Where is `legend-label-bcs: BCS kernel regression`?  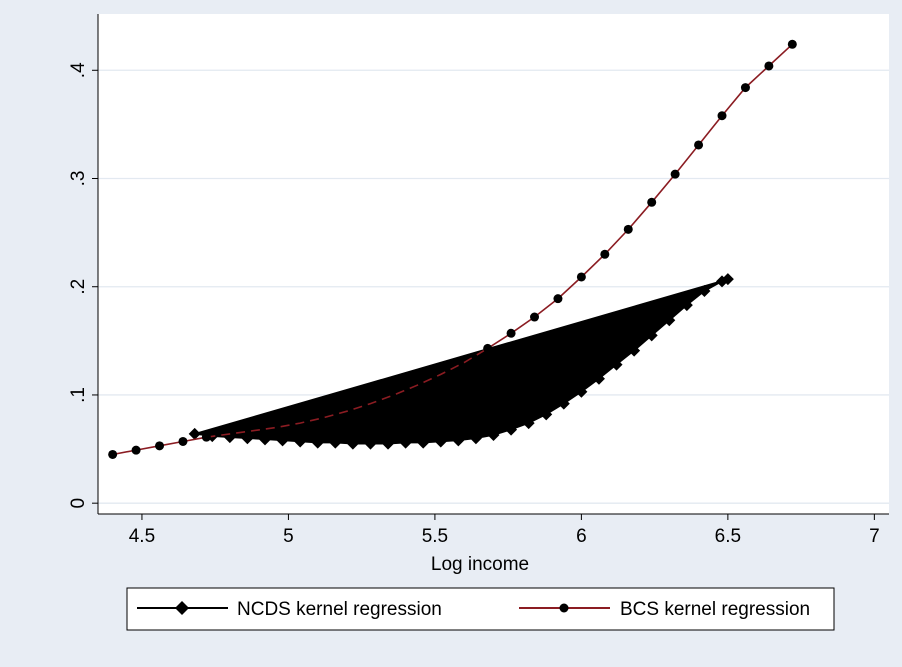 legend-label-bcs: BCS kernel regression is located at coordinates (715, 609).